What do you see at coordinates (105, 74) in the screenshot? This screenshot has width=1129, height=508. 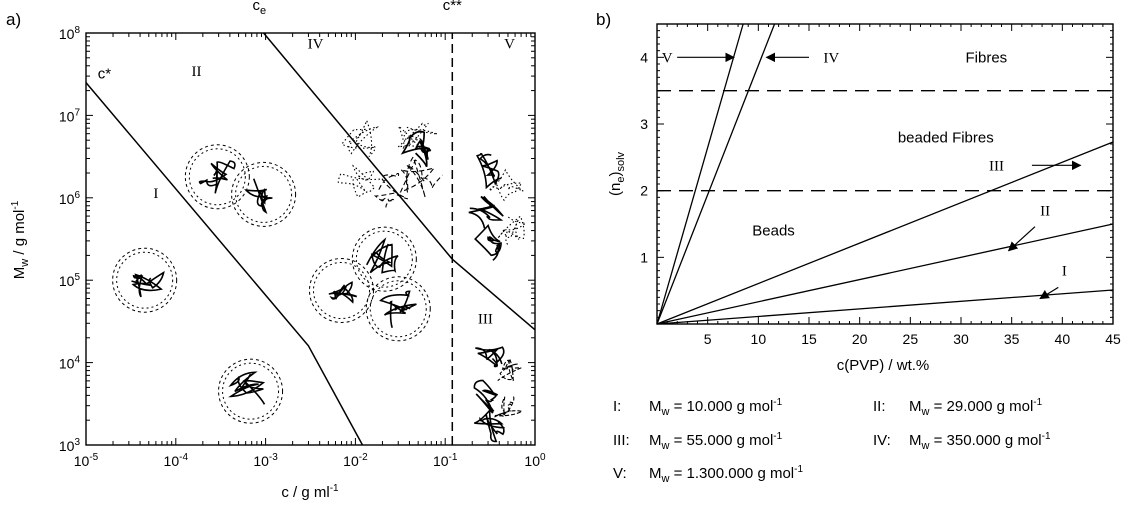 I see `boundary-label-0: c*` at bounding box center [105, 74].